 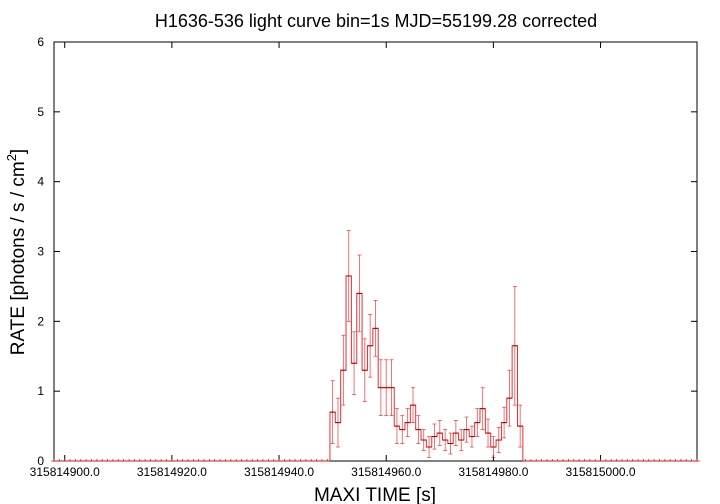 I want to click on x-tick-label: 315814940.0, so click(x=279, y=472).